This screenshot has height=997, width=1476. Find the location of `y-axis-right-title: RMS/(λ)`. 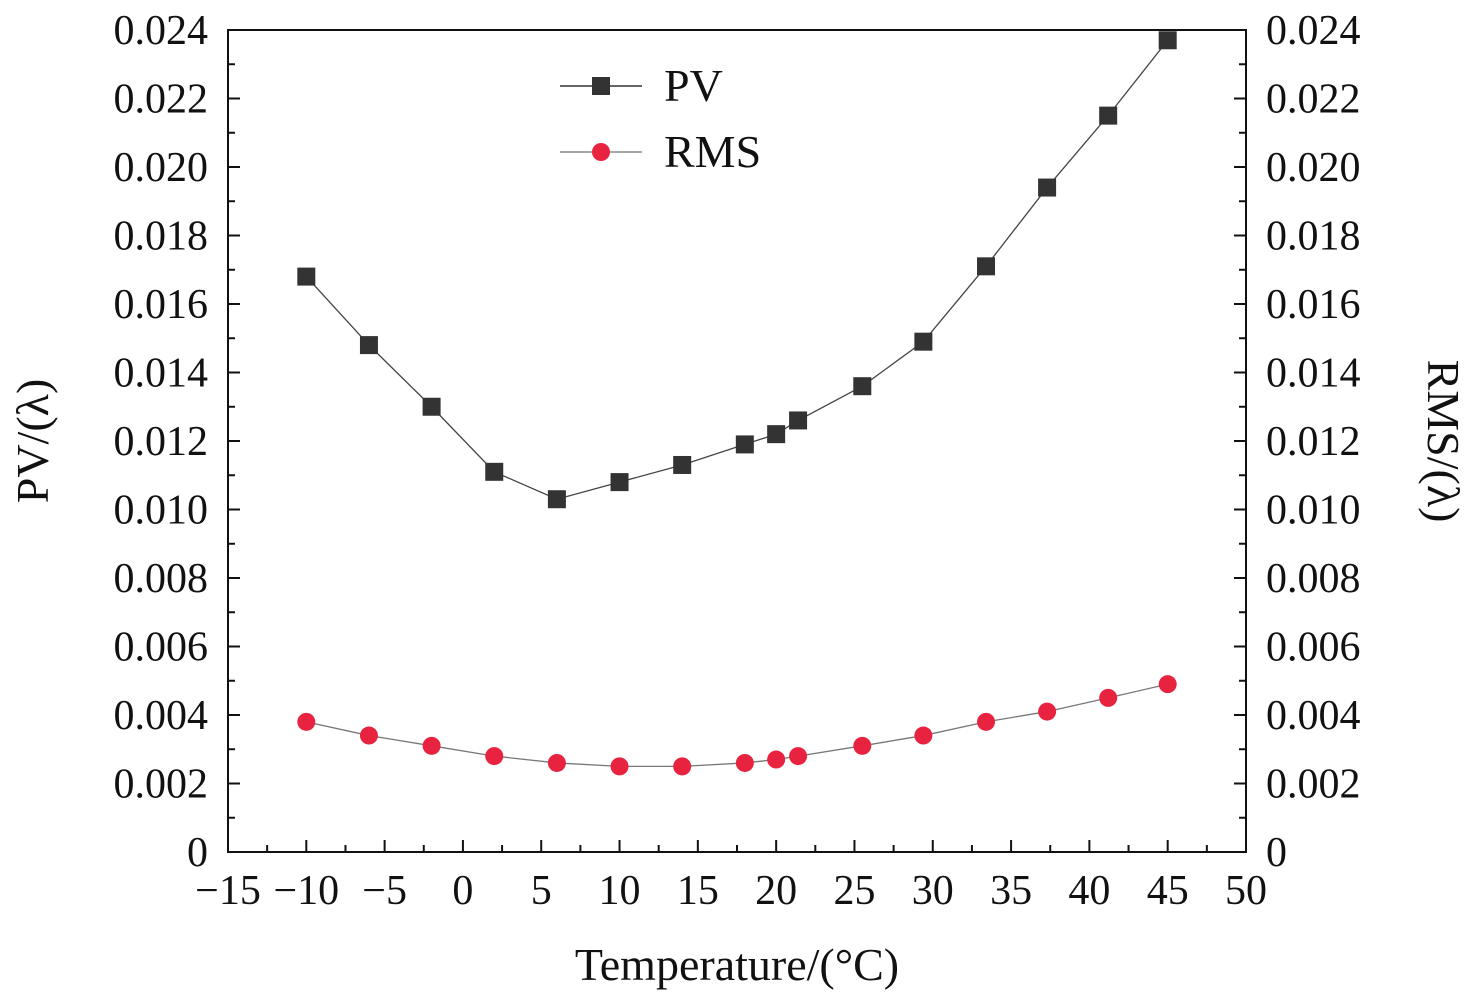

y-axis-right-title: RMS/(λ) is located at coordinates (1443, 441).